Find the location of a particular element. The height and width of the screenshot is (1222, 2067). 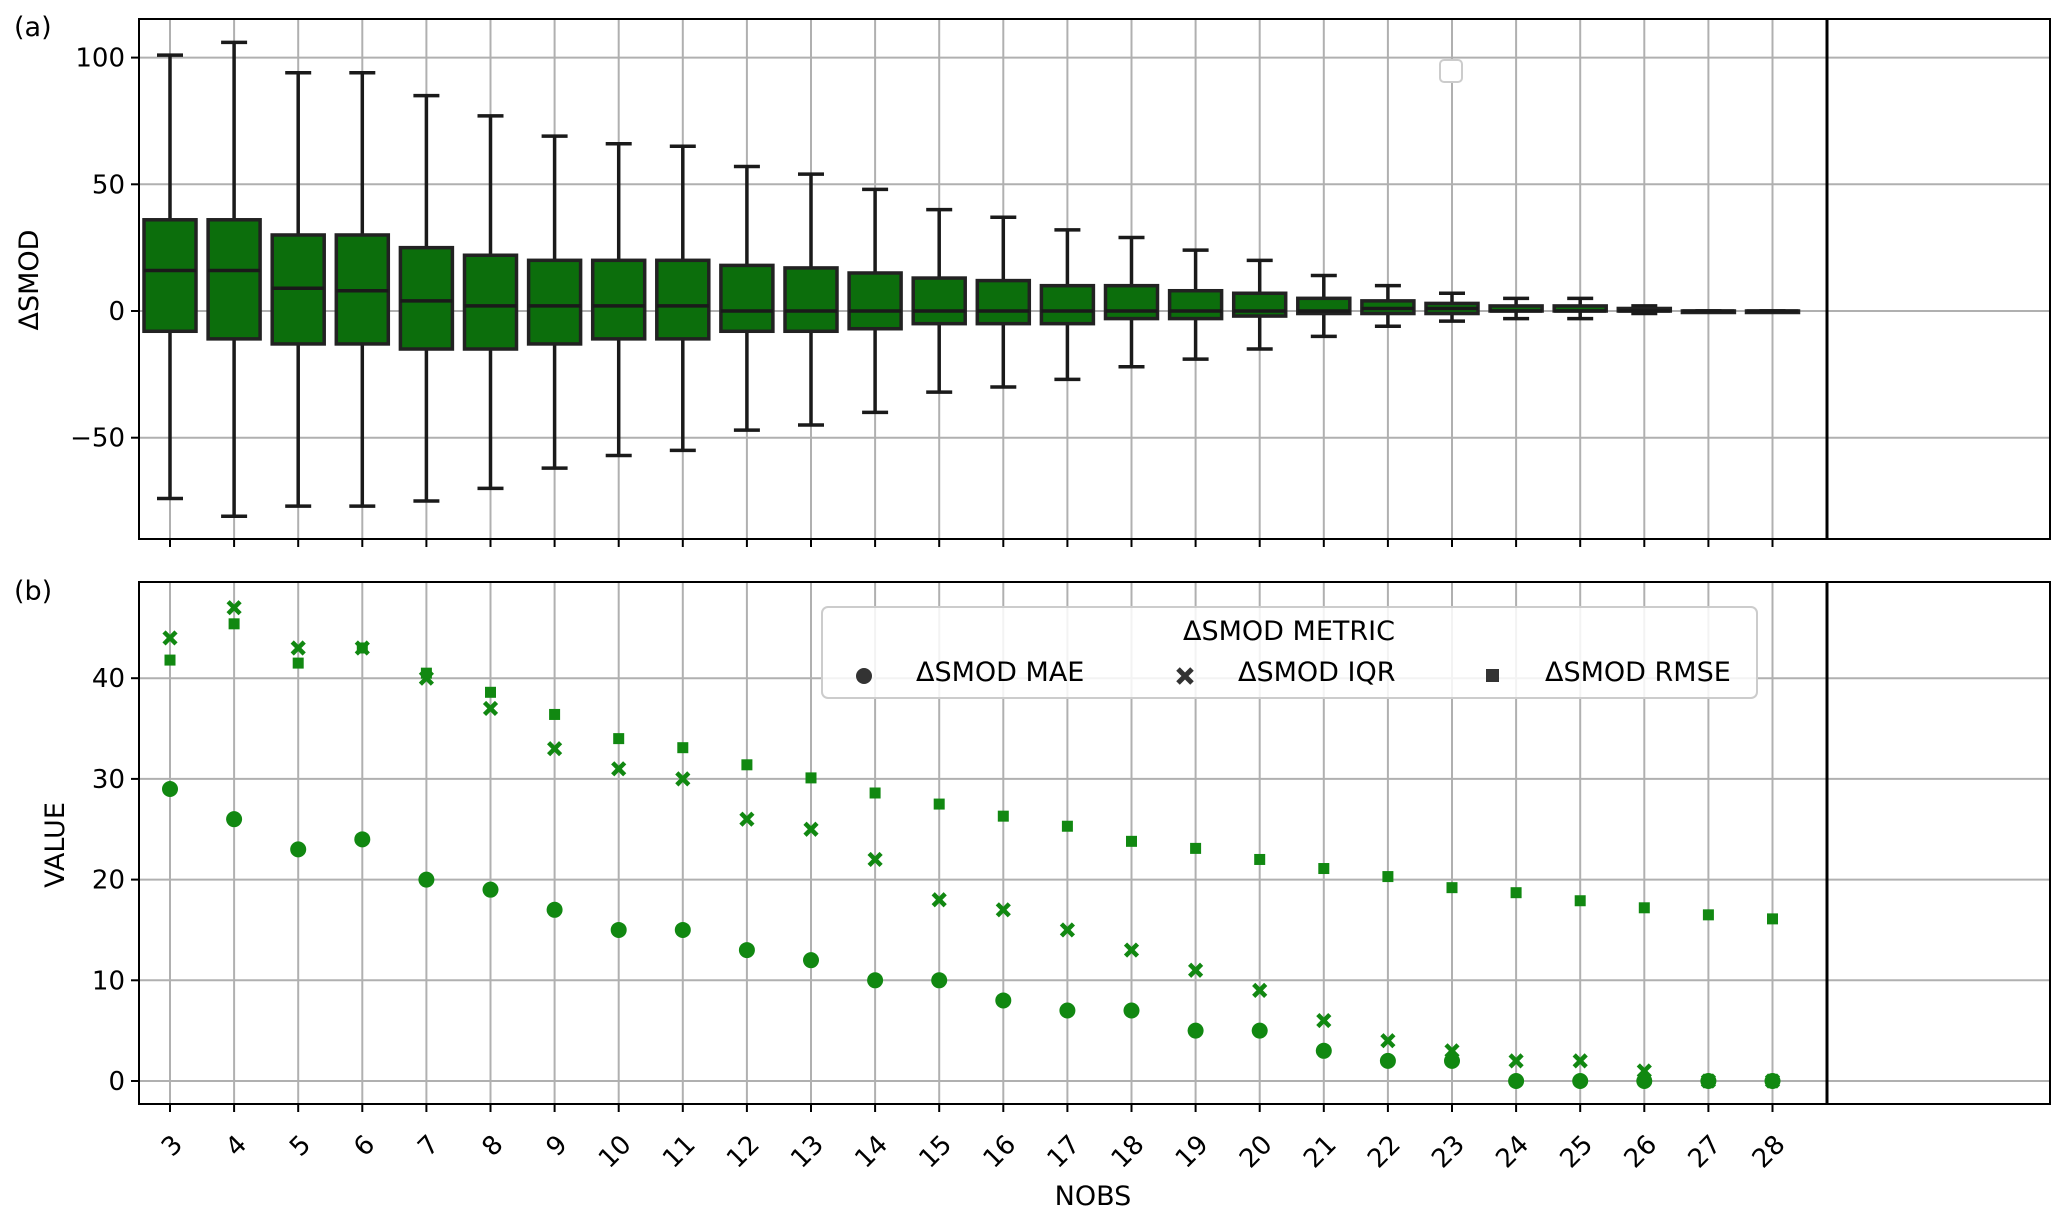

y-tick-label: 40 is located at coordinates (108, 679).